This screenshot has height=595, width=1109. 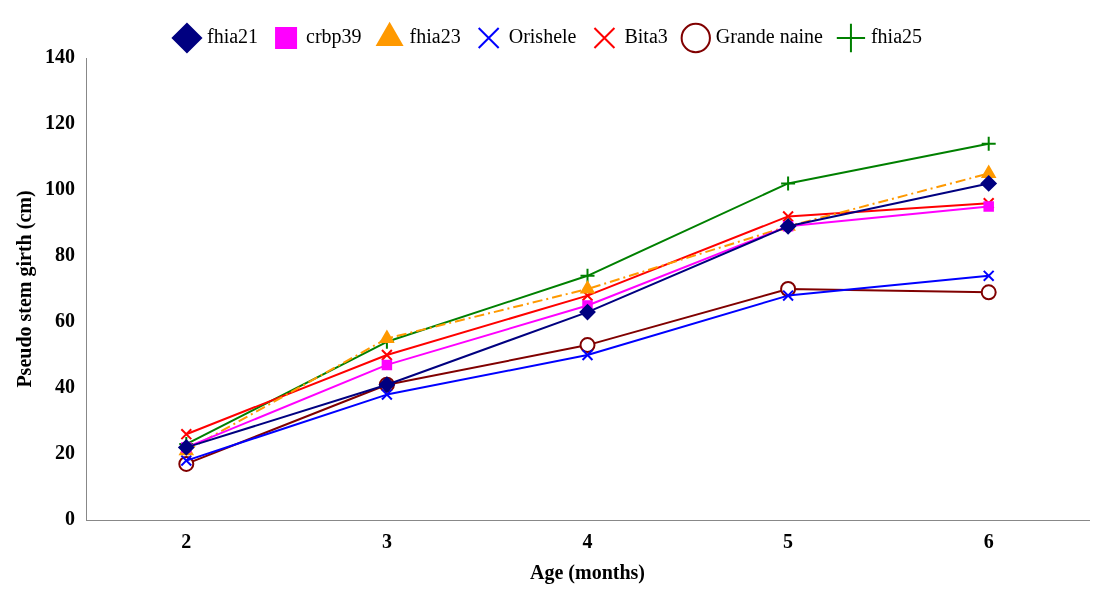 I want to click on y-axis-title: Pseudo stem girth (cm), so click(x=25, y=289).